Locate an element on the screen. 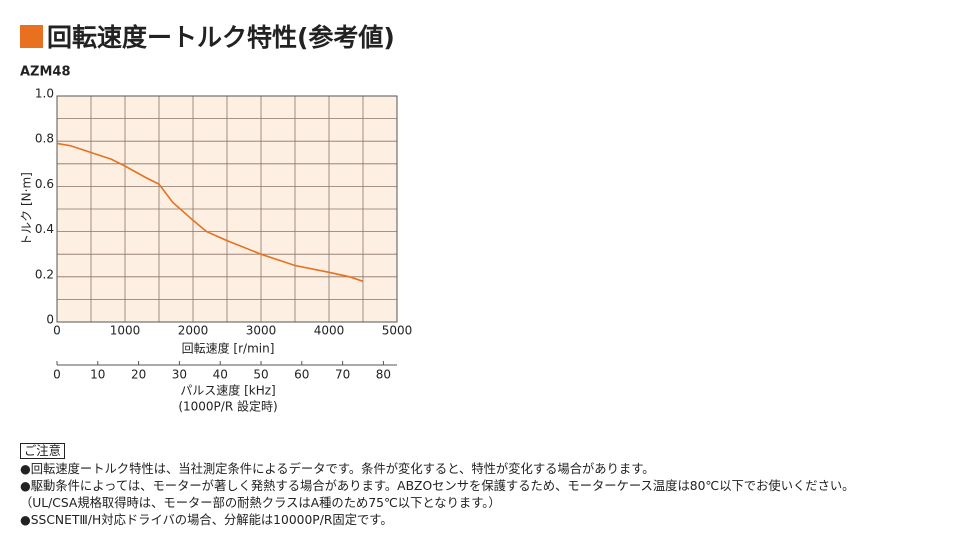 This screenshot has height=545, width=973. x2-tick-label: 70 is located at coordinates (342, 375).